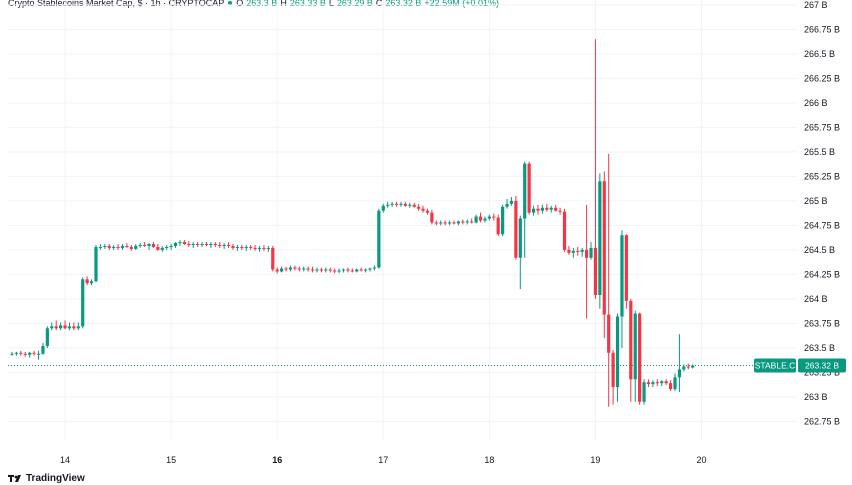 The height and width of the screenshot is (485, 852). I want to click on y-tick-label: 266.5 B, so click(819, 54).